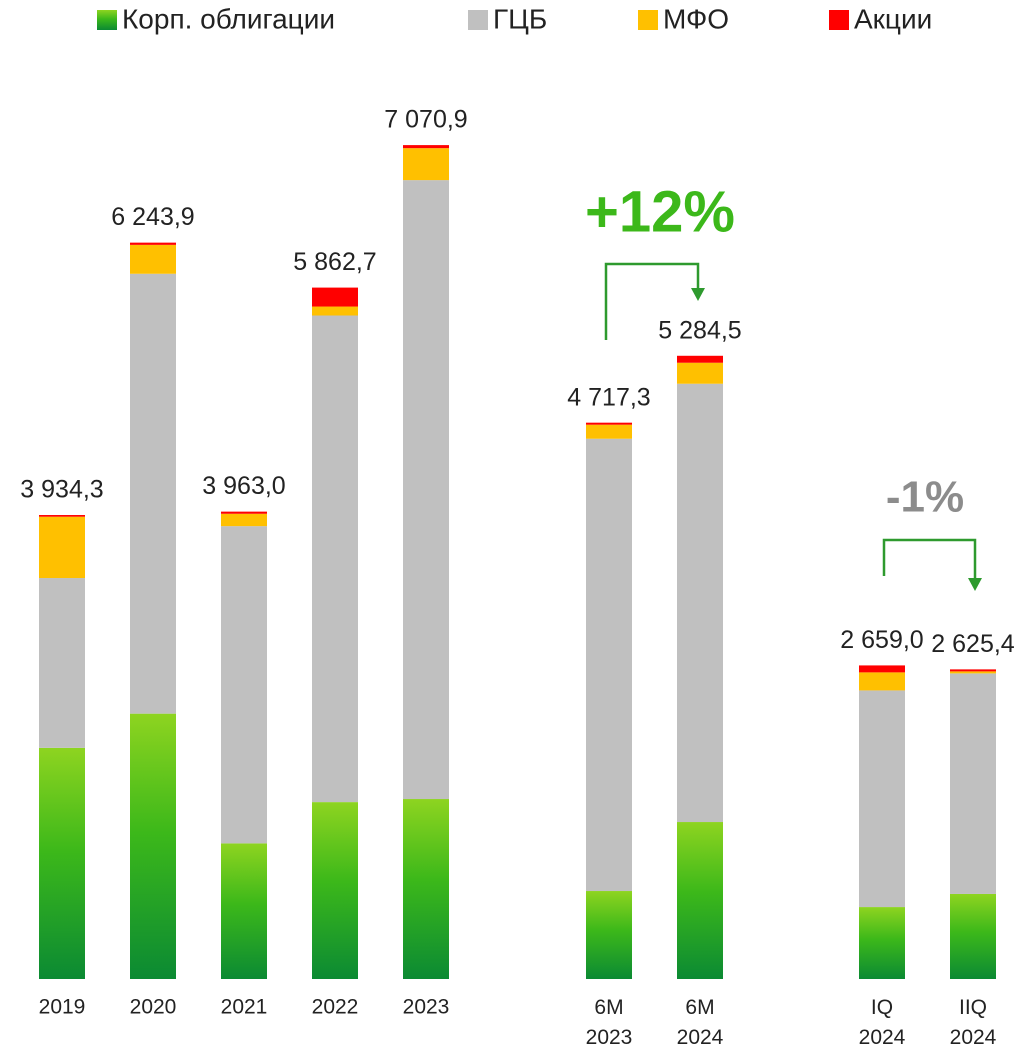 The image size is (1025, 1049). What do you see at coordinates (426, 1007) in the screenshot?
I see `x-tick-label: 2023` at bounding box center [426, 1007].